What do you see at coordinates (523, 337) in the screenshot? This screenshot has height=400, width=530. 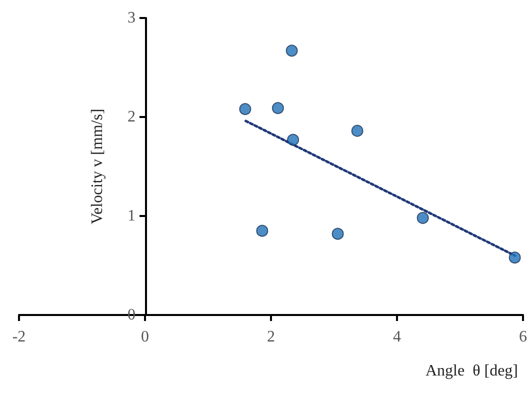 I see `x-tick-label: 6` at bounding box center [523, 337].